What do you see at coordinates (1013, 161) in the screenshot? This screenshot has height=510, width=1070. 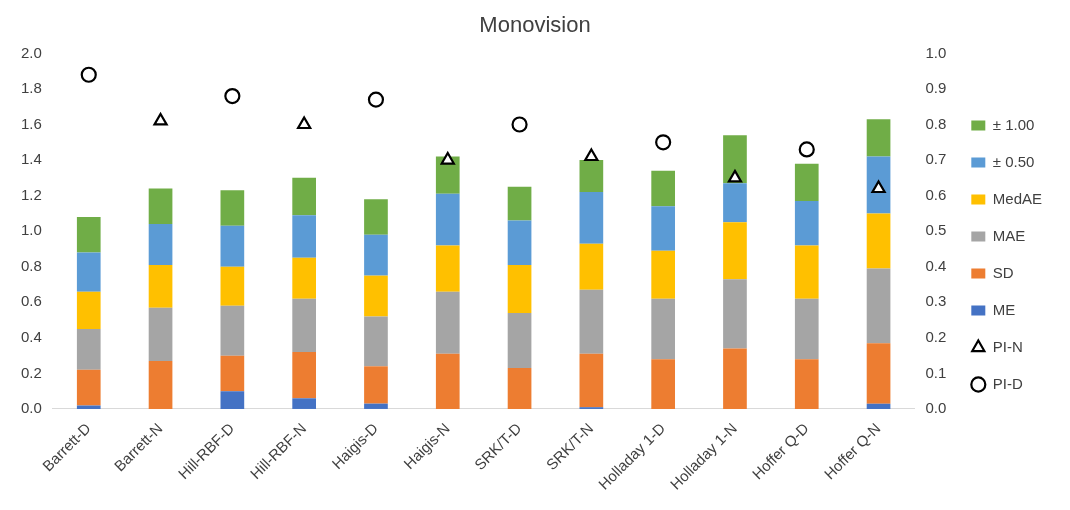 I see `legend-label: ± 0.50` at bounding box center [1013, 161].